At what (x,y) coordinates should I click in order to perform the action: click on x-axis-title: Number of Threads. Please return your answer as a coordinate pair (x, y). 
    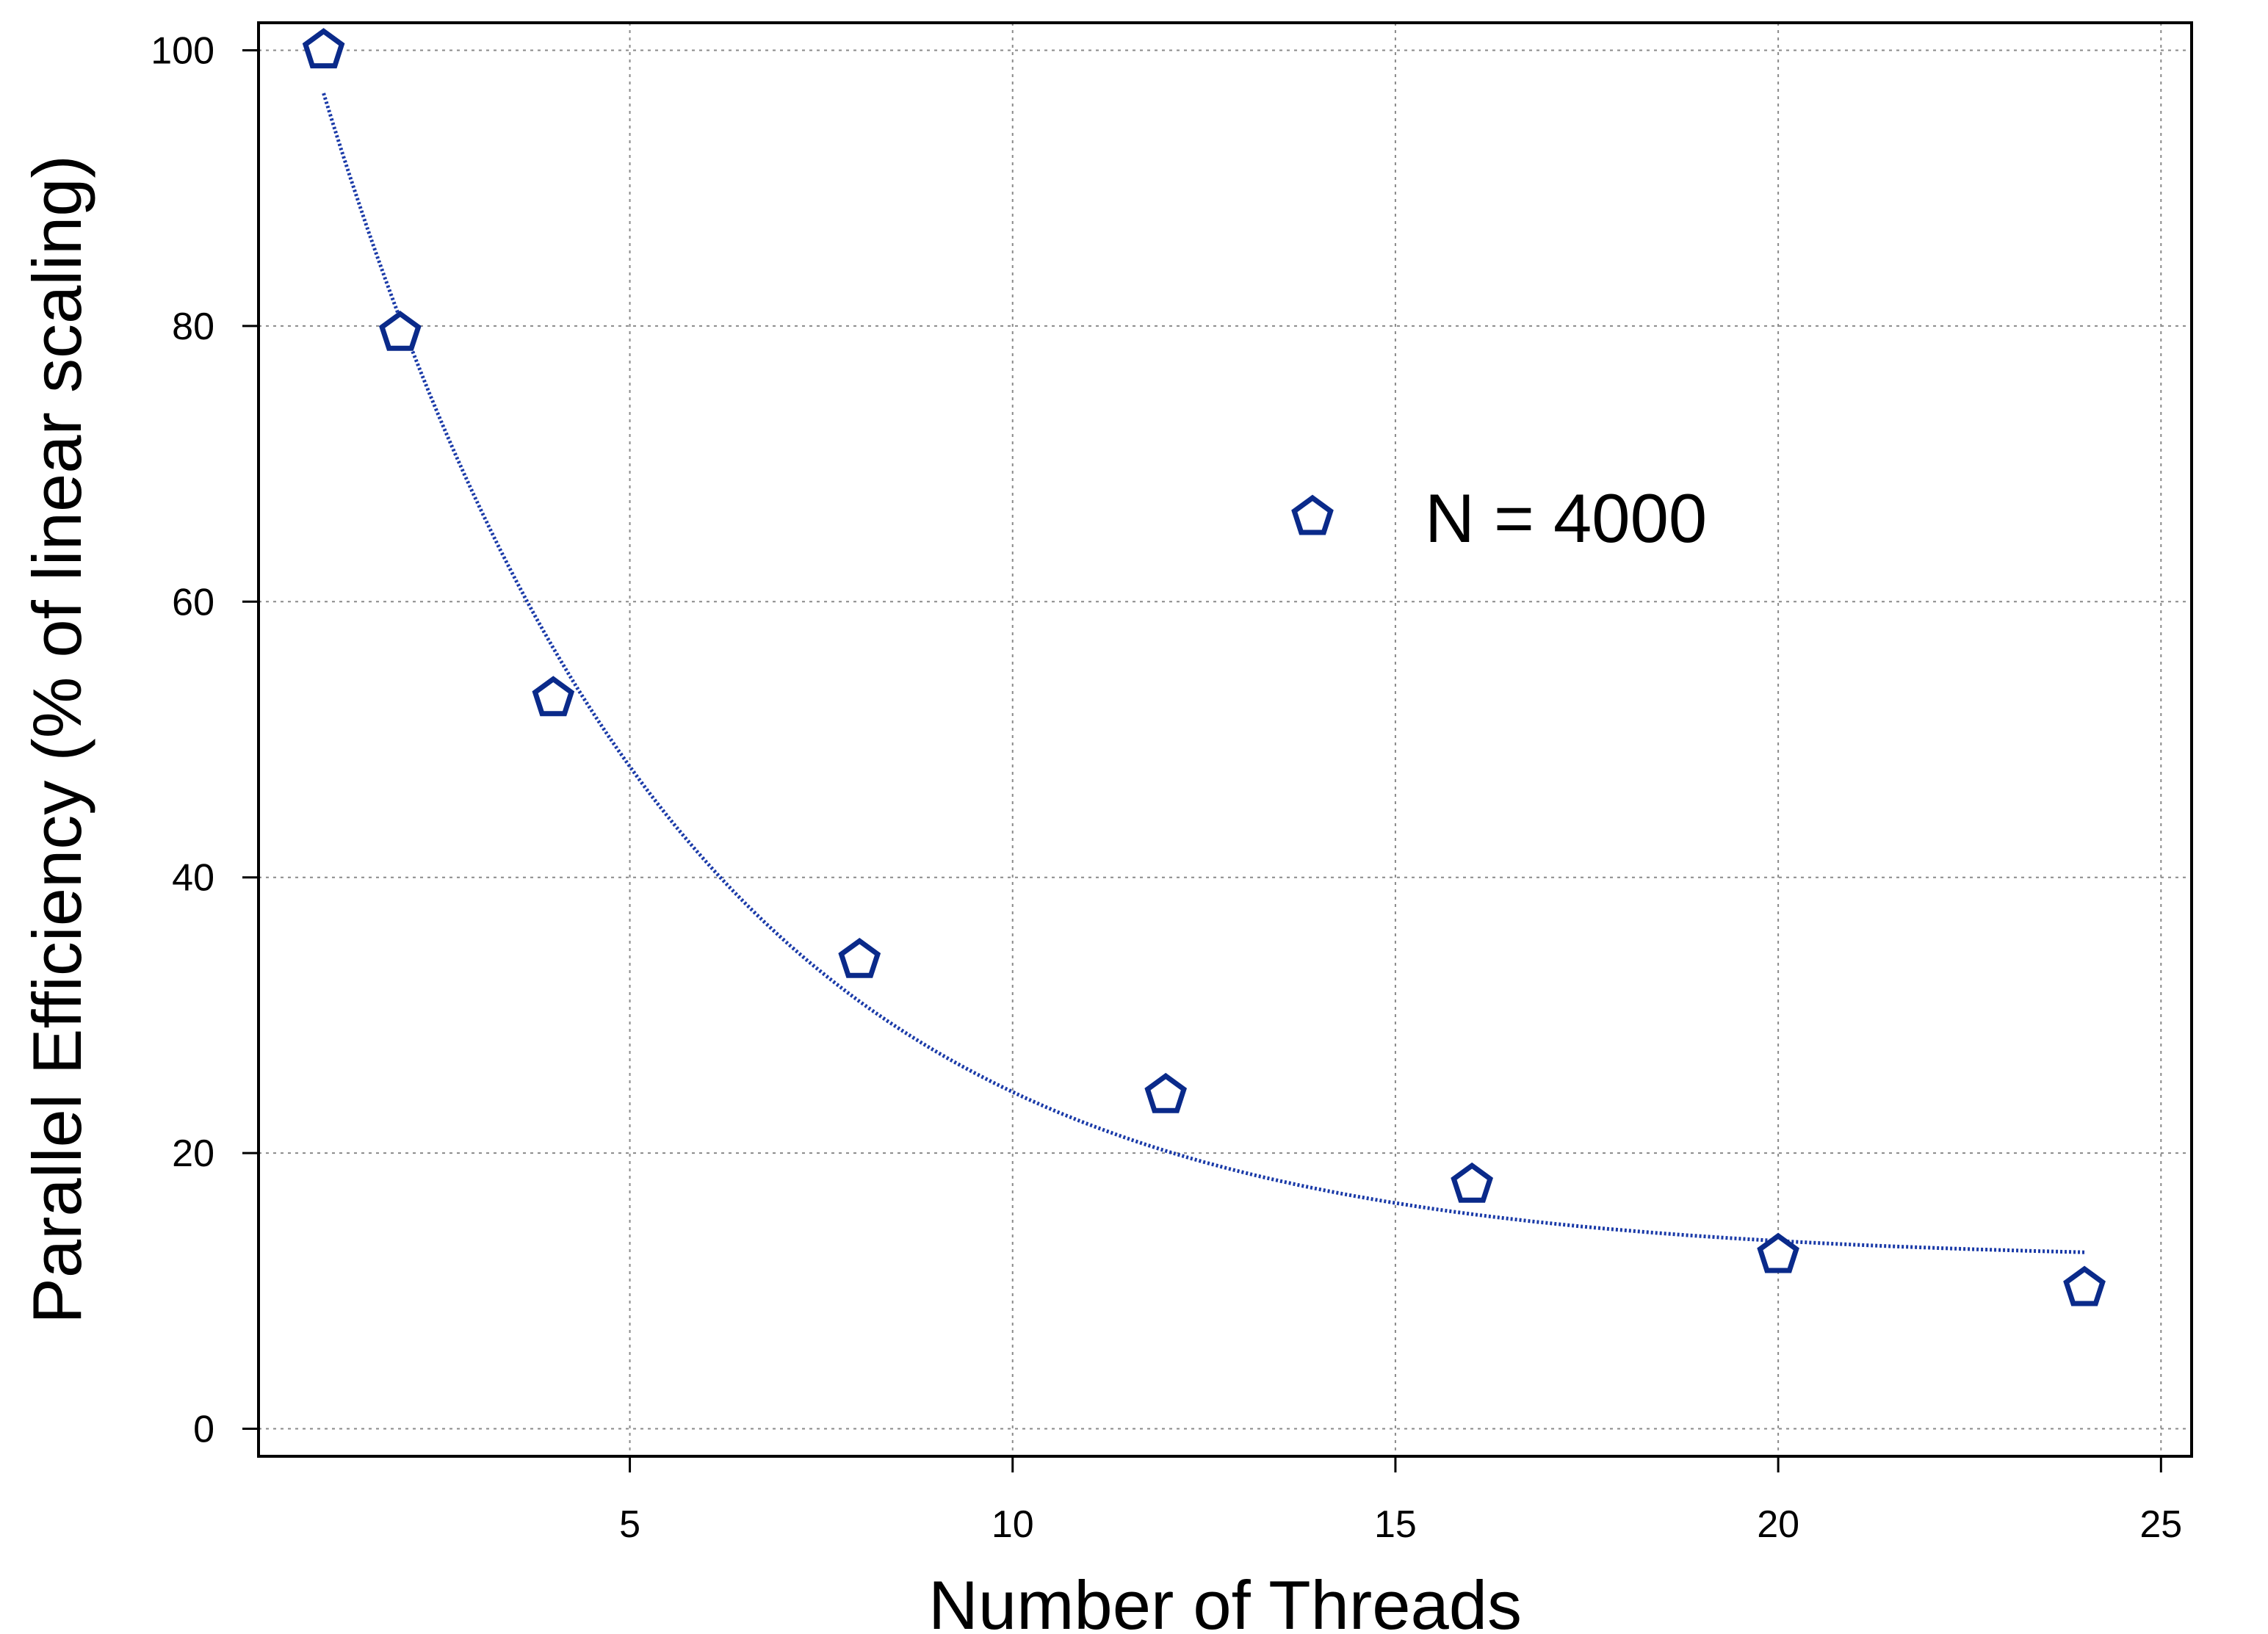
    Looking at the image, I should click on (1225, 1598).